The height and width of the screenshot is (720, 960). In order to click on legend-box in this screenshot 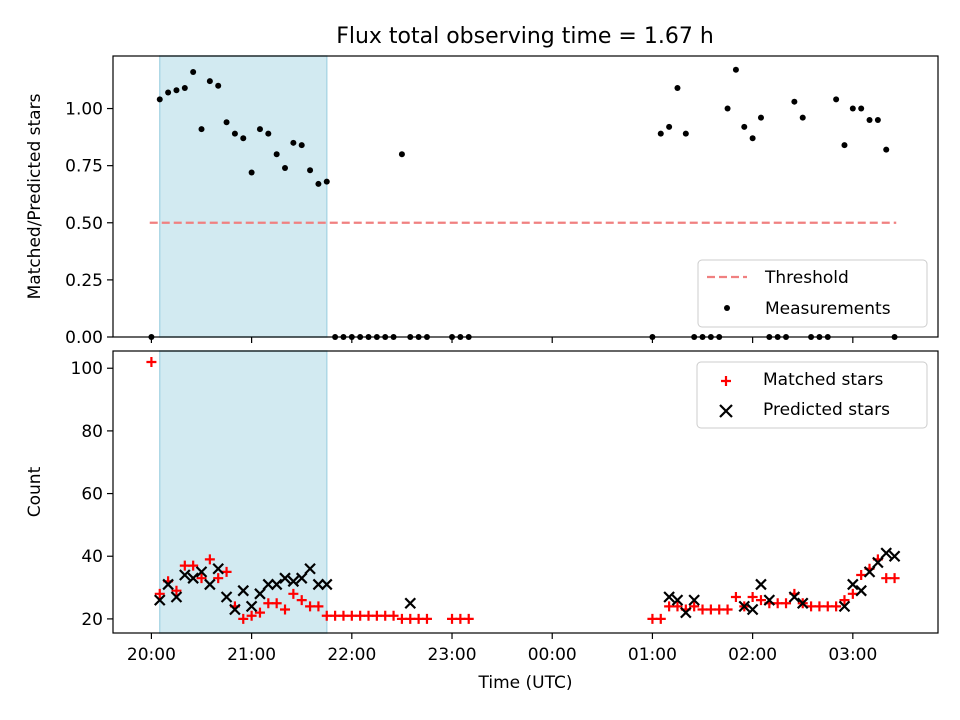, I will do `click(812, 395)`.